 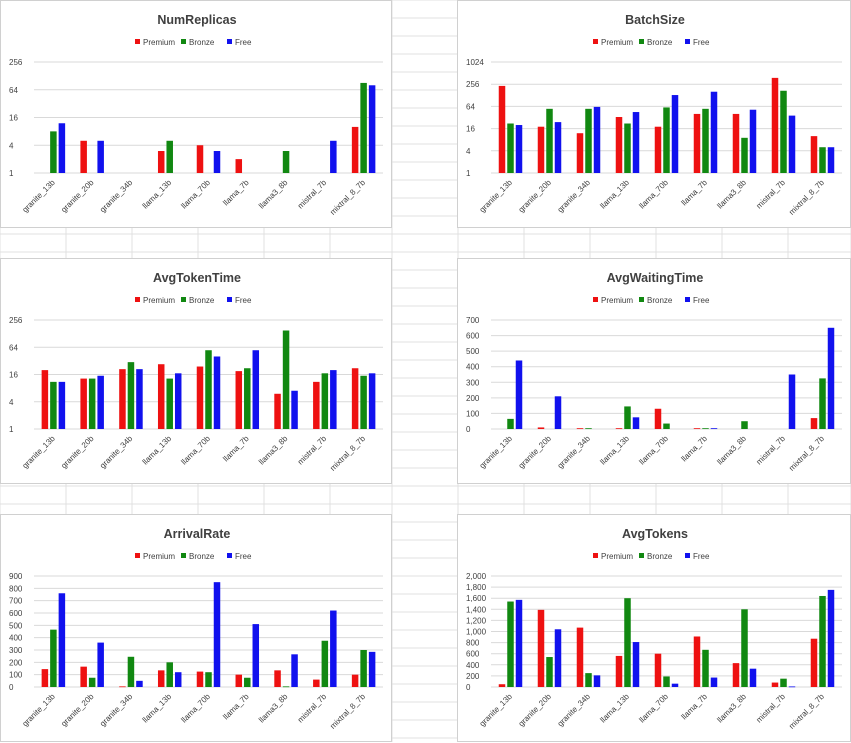 What do you see at coordinates (831, 160) in the screenshot?
I see `bar-free-mixtral_8_7b` at bounding box center [831, 160].